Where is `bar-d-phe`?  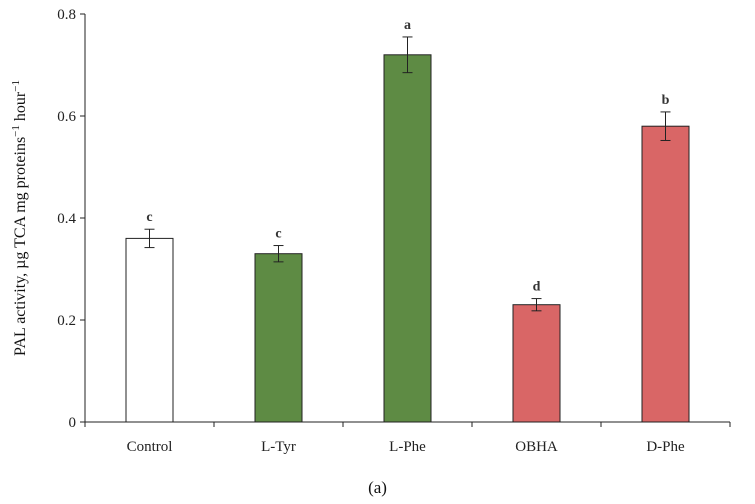
bar-d-phe is located at coordinates (665, 274).